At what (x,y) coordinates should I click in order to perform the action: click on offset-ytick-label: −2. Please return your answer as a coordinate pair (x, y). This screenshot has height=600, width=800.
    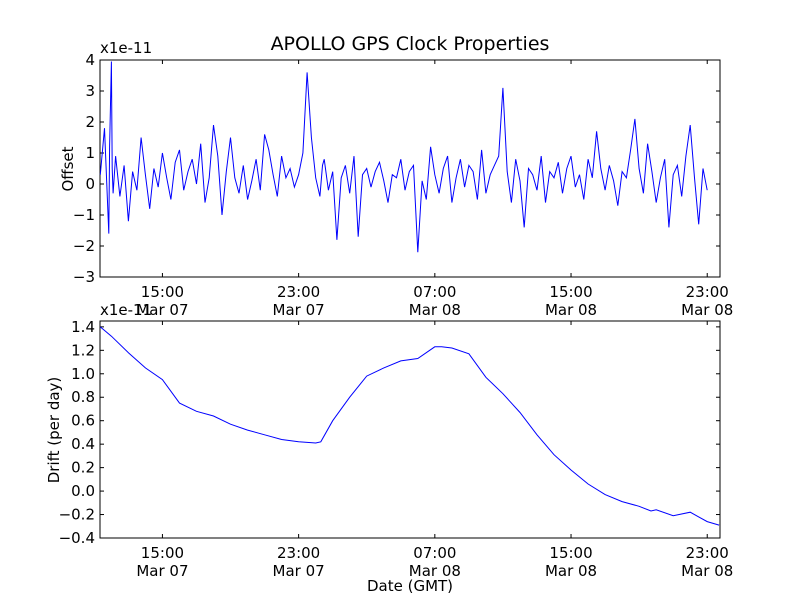
    Looking at the image, I should click on (84, 246).